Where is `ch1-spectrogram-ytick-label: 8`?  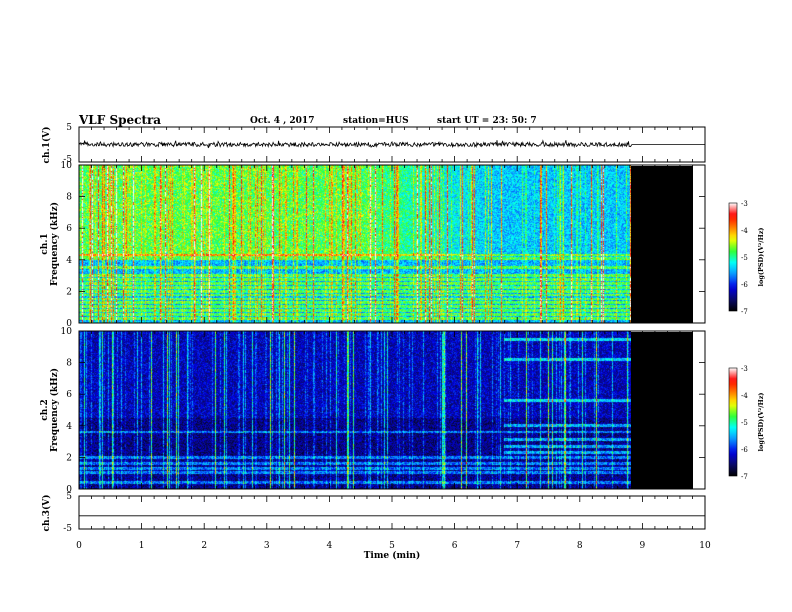 ch1-spectrogram-ytick-label: 8 is located at coordinates (69, 198).